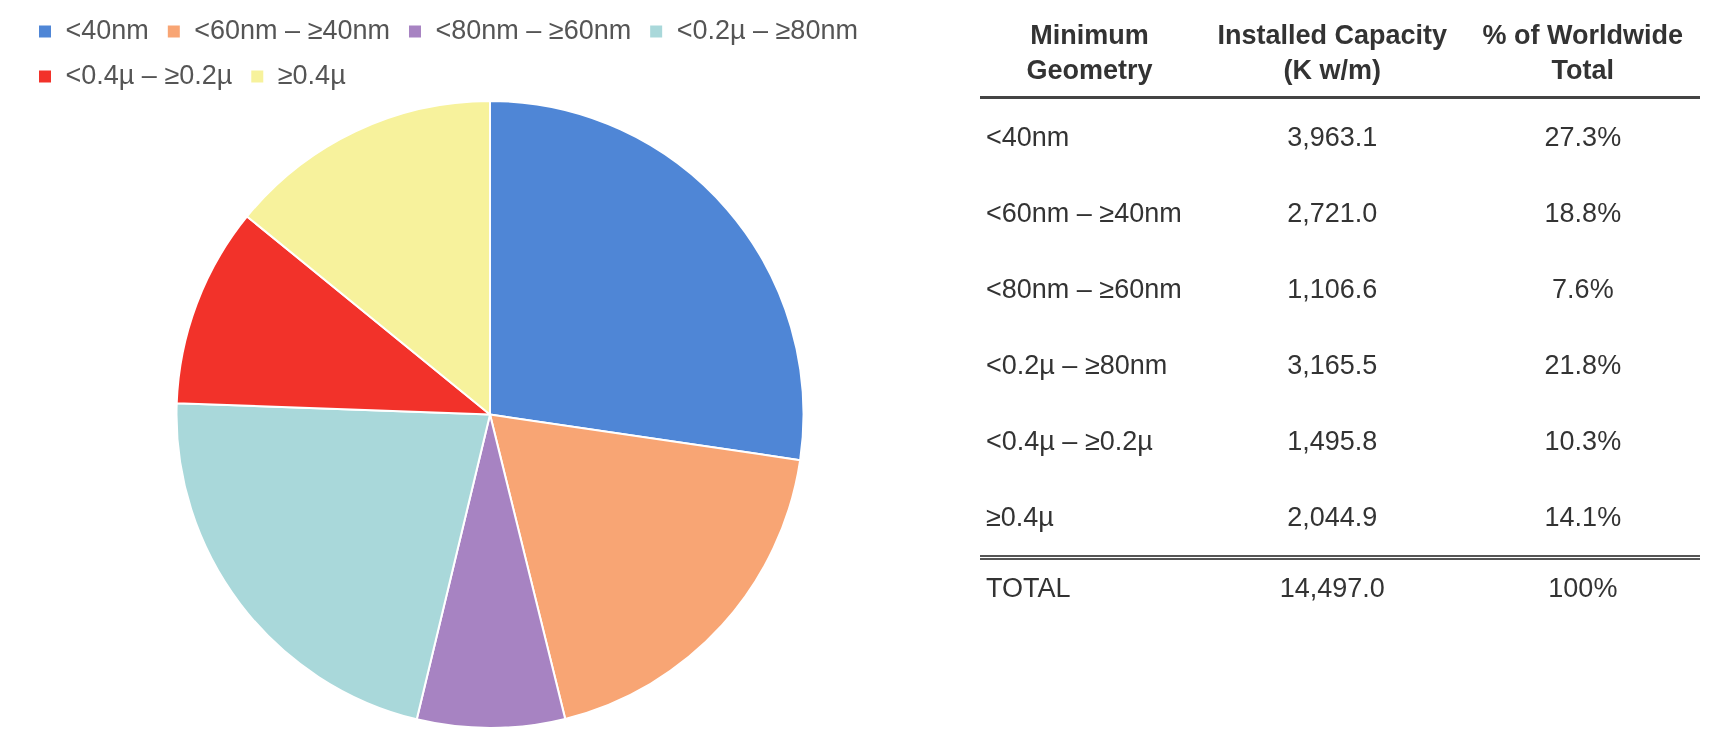  What do you see at coordinates (1084, 212) in the screenshot?
I see `category-label: <60nm – ≥40nm` at bounding box center [1084, 212].